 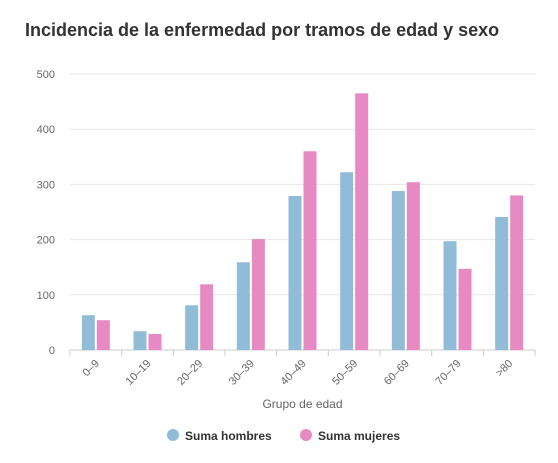 I want to click on x-tick-label: 60–69, so click(x=397, y=373).